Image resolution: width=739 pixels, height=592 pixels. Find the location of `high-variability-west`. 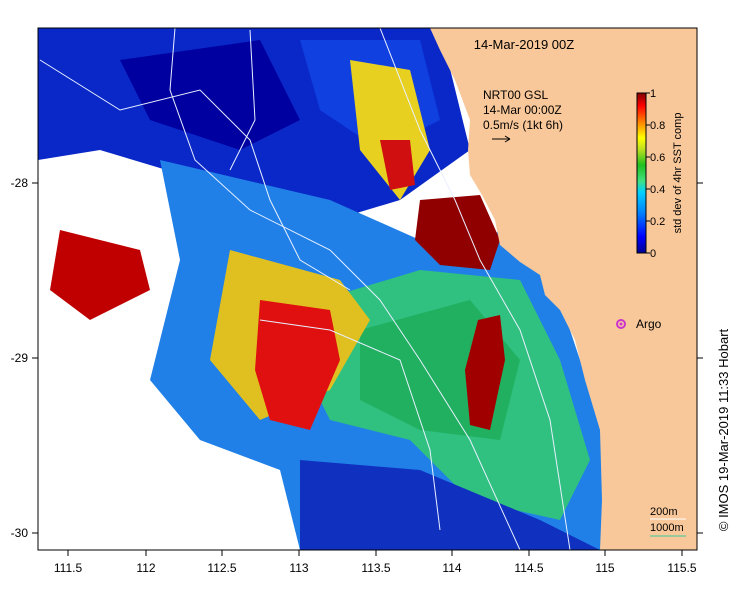

high-variability-west is located at coordinates (297, 365).